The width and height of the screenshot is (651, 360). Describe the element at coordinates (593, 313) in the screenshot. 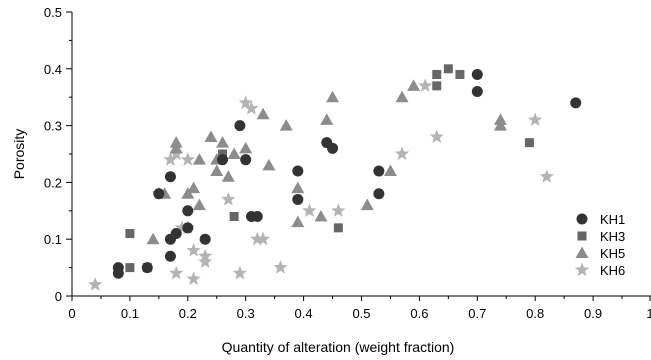

I see `x-tick-label: 0.9` at that location.